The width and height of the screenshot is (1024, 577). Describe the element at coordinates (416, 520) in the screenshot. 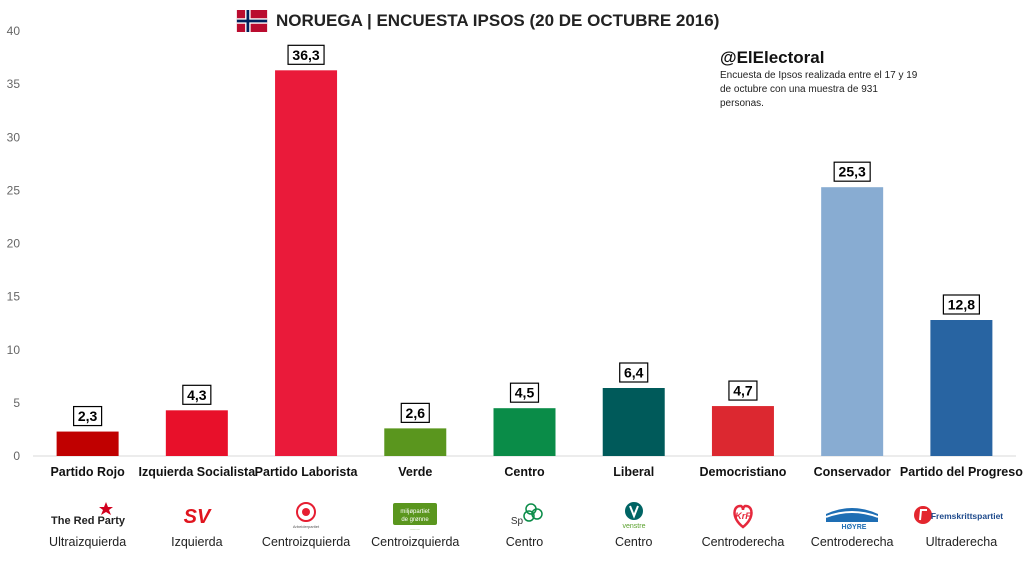

I see `svg-text: de grønne` at that location.